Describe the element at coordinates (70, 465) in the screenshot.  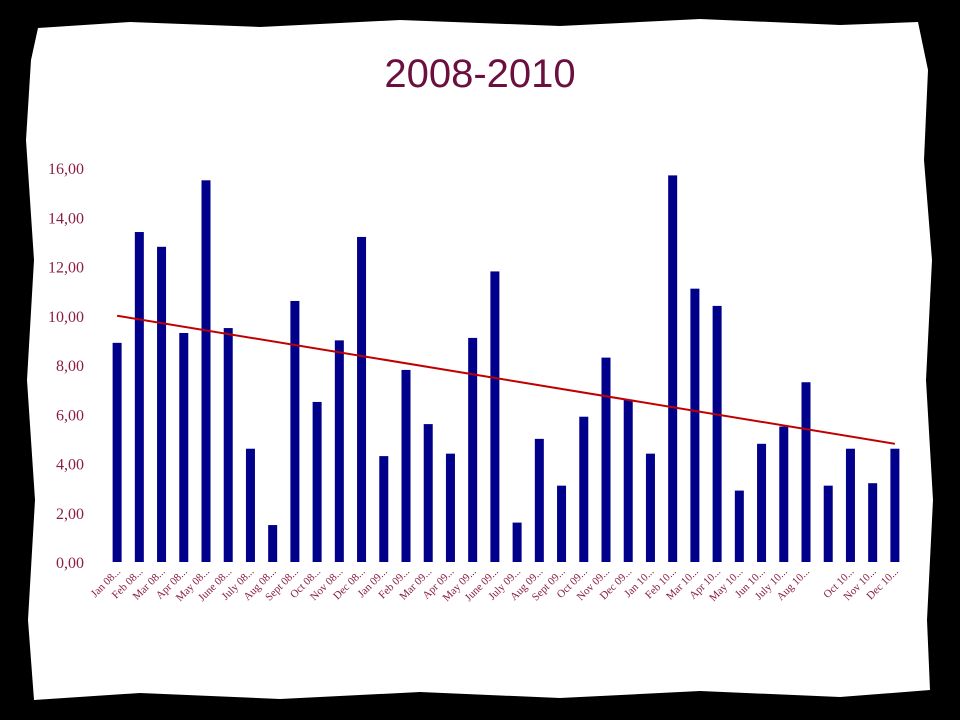
I see `y-tick-label: 4,00` at that location.